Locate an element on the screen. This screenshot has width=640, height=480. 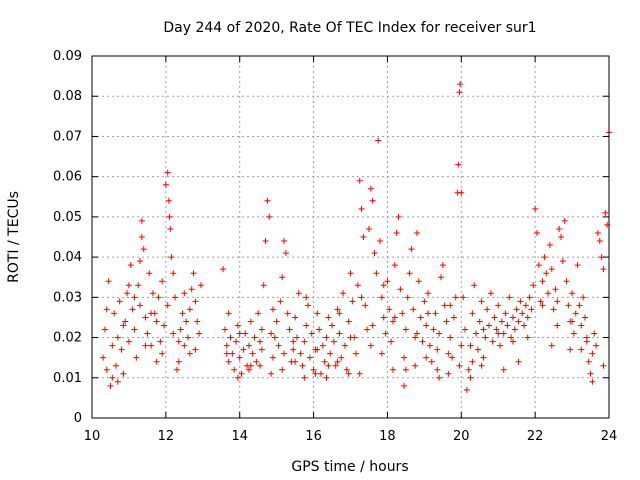
x-axis-label: GPS time / hours is located at coordinates (349, 467).